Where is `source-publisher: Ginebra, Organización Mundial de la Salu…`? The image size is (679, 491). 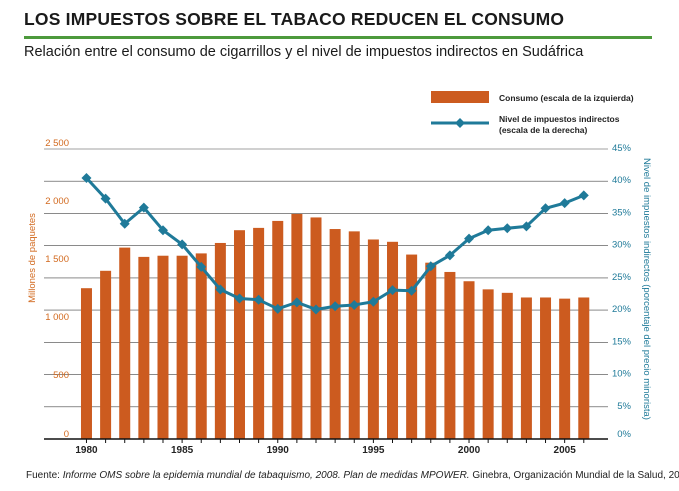 source-publisher: Ginebra, Organización Mundial de la Salu… is located at coordinates (574, 475).